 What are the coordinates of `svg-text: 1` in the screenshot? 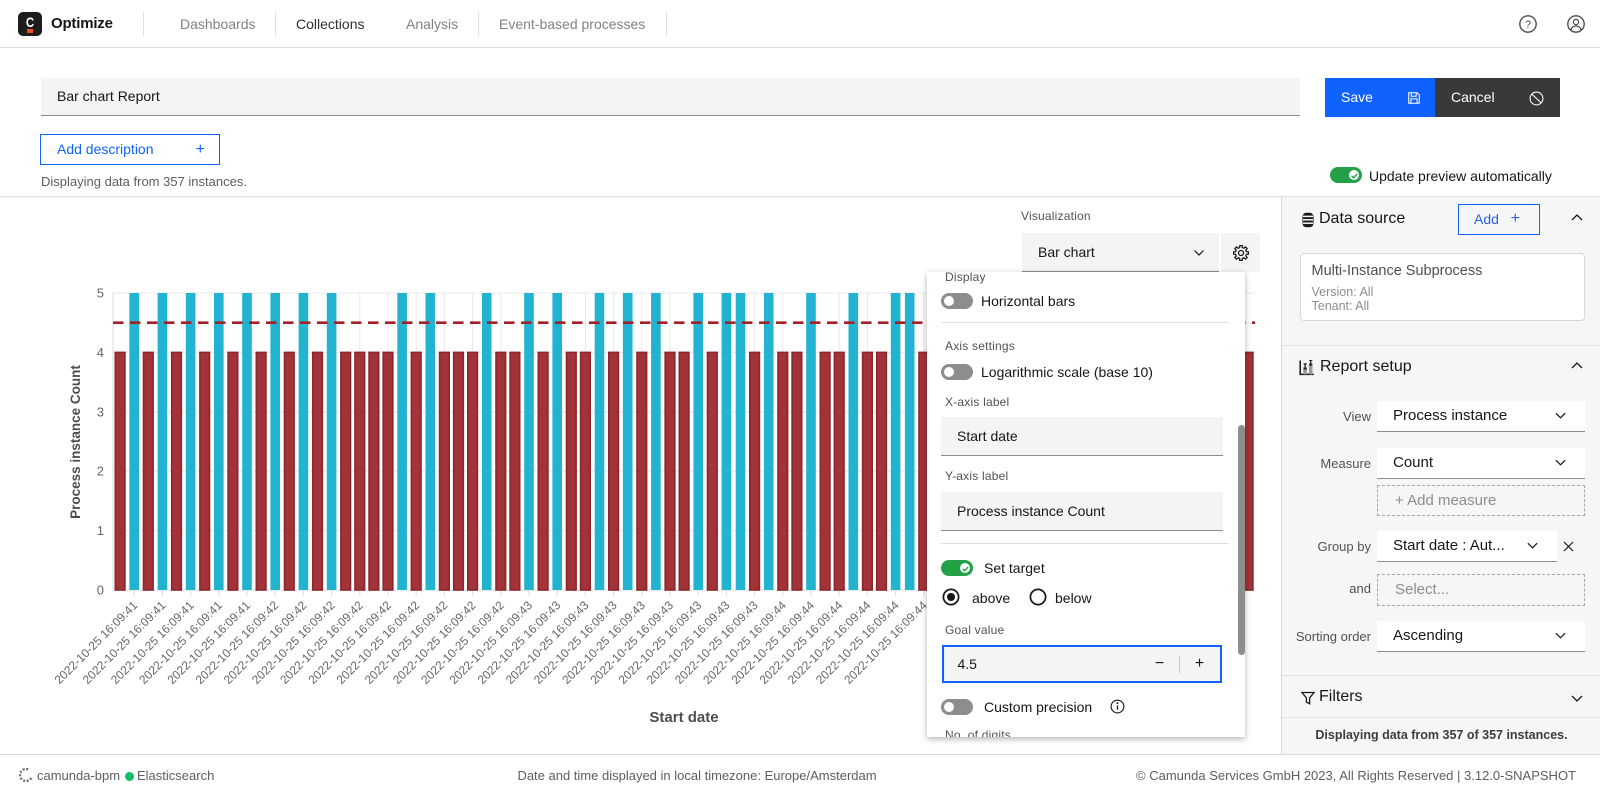 It's located at (100, 530).